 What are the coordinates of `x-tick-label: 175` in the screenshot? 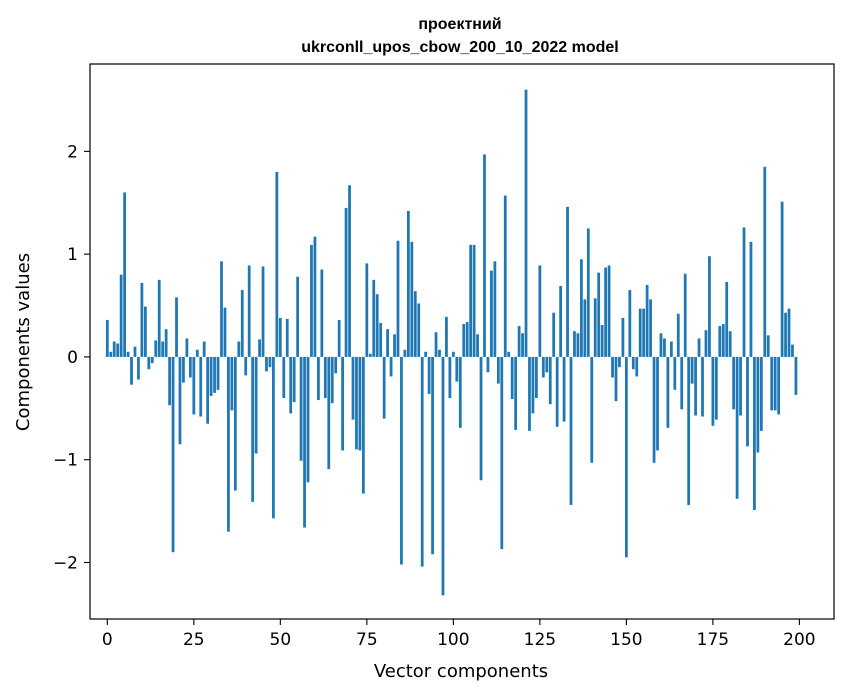 It's located at (713, 640).